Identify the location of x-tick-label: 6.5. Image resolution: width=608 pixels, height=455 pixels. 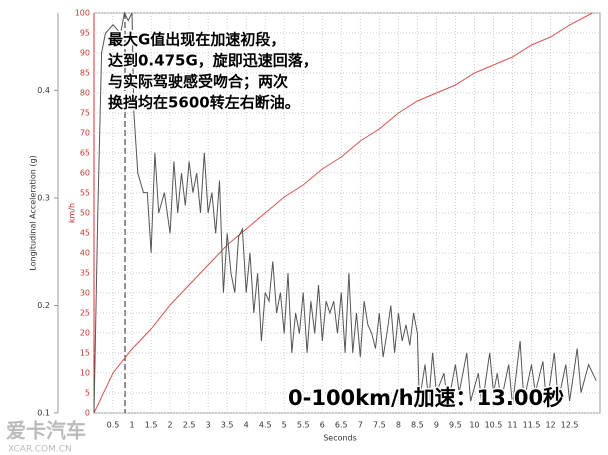
(341, 425).